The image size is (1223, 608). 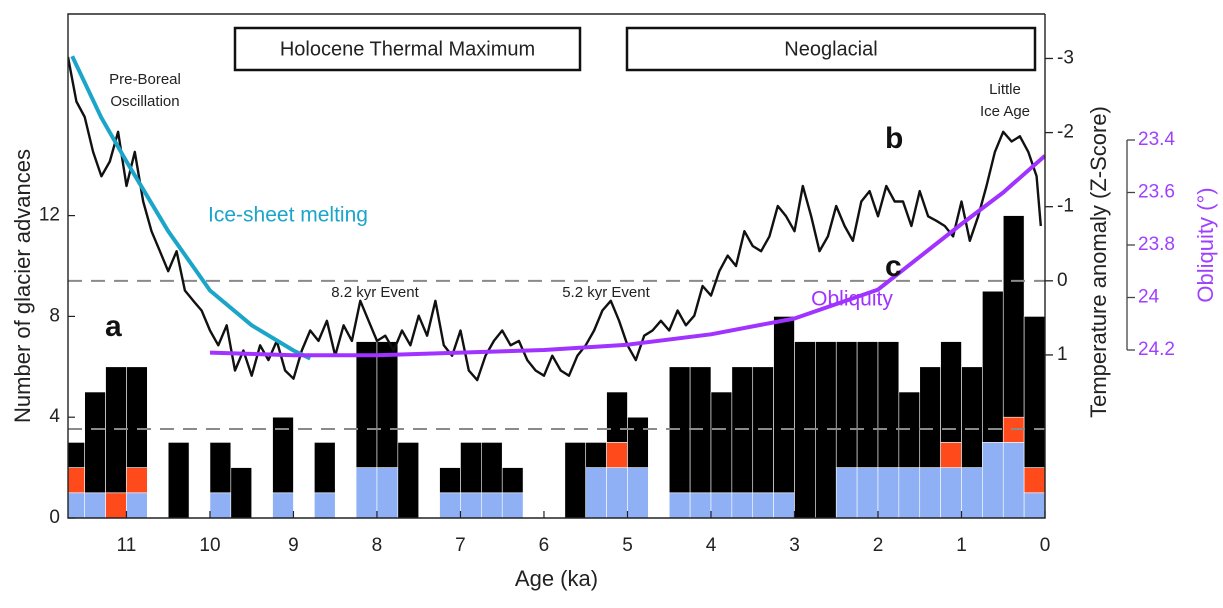 What do you see at coordinates (145, 79) in the screenshot?
I see `annotation: Pre-Boreal` at bounding box center [145, 79].